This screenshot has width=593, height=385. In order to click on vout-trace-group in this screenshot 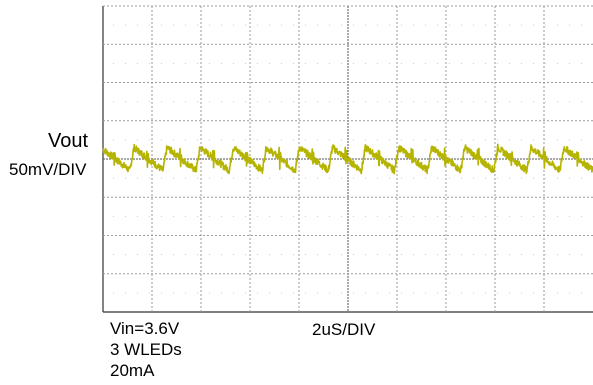, I will do `click(347, 159)`.